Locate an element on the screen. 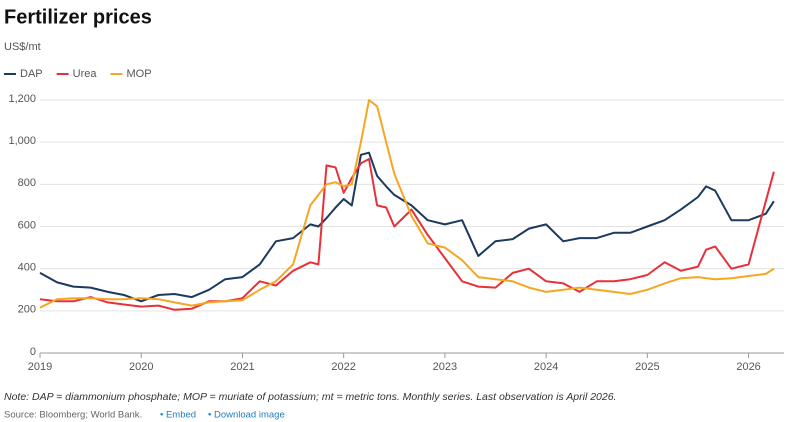 This screenshot has height=422, width=790. x-tick-label: 2019 is located at coordinates (40, 367).